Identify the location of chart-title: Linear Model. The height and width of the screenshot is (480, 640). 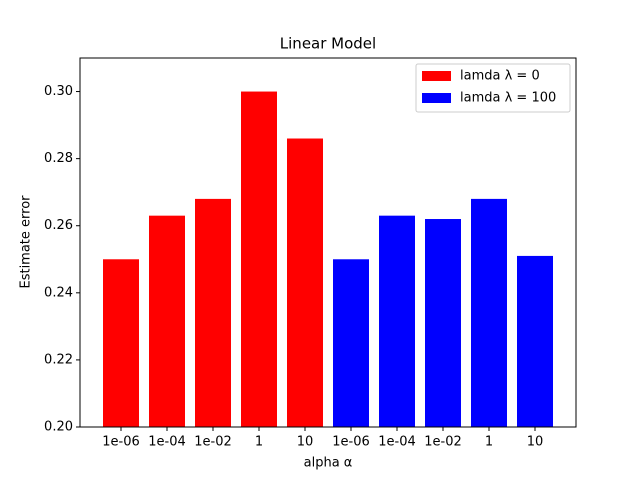
(328, 44).